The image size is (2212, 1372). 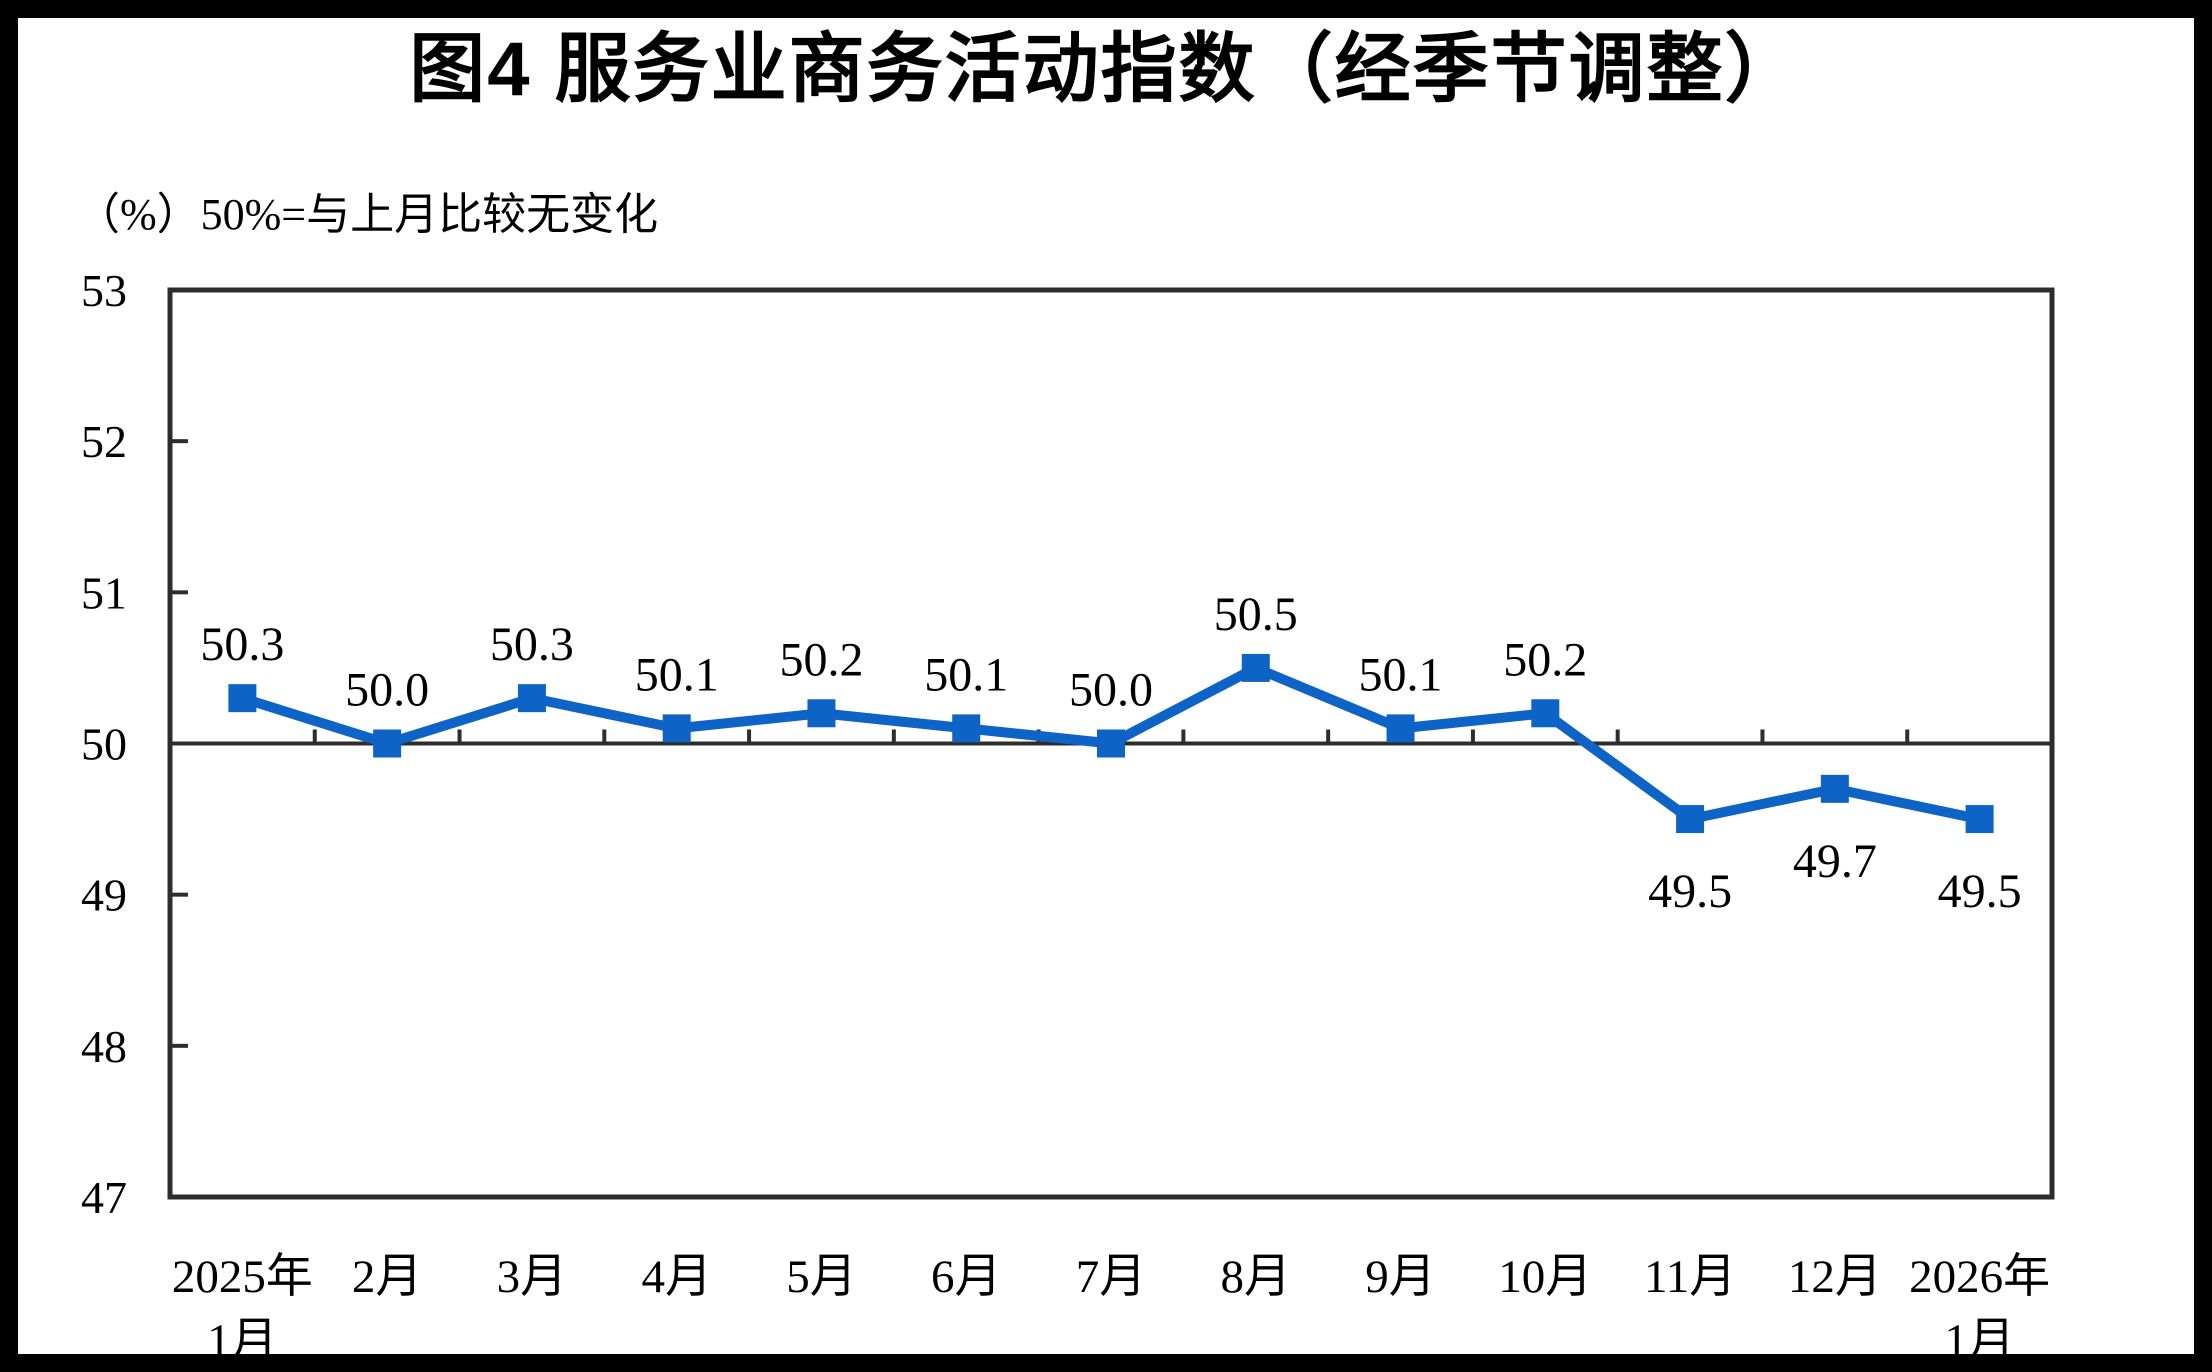 What do you see at coordinates (104, 744) in the screenshot?
I see `y-axis-label: 50` at bounding box center [104, 744].